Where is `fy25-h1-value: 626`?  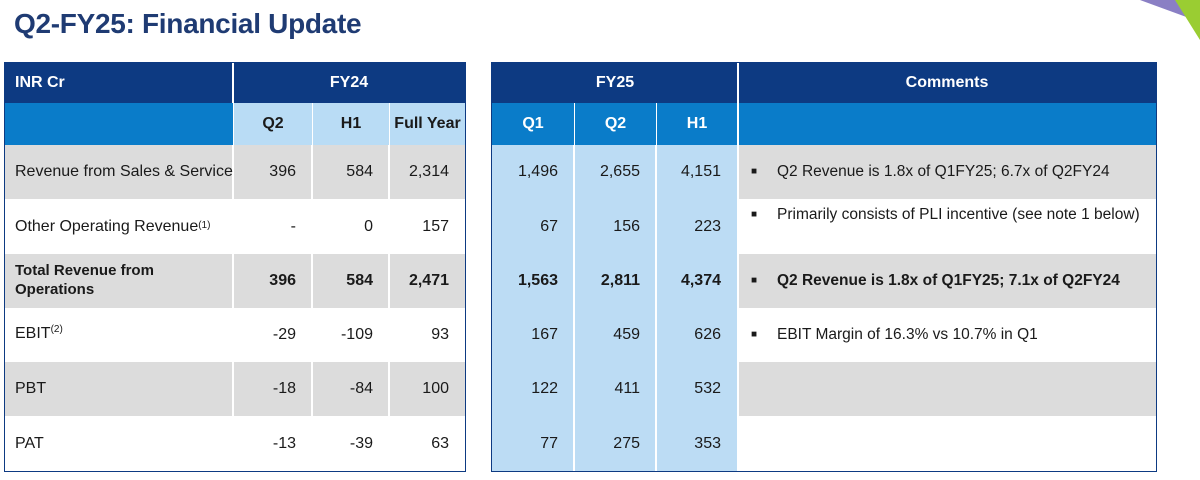
fy25-h1-value: 626 is located at coordinates (707, 334).